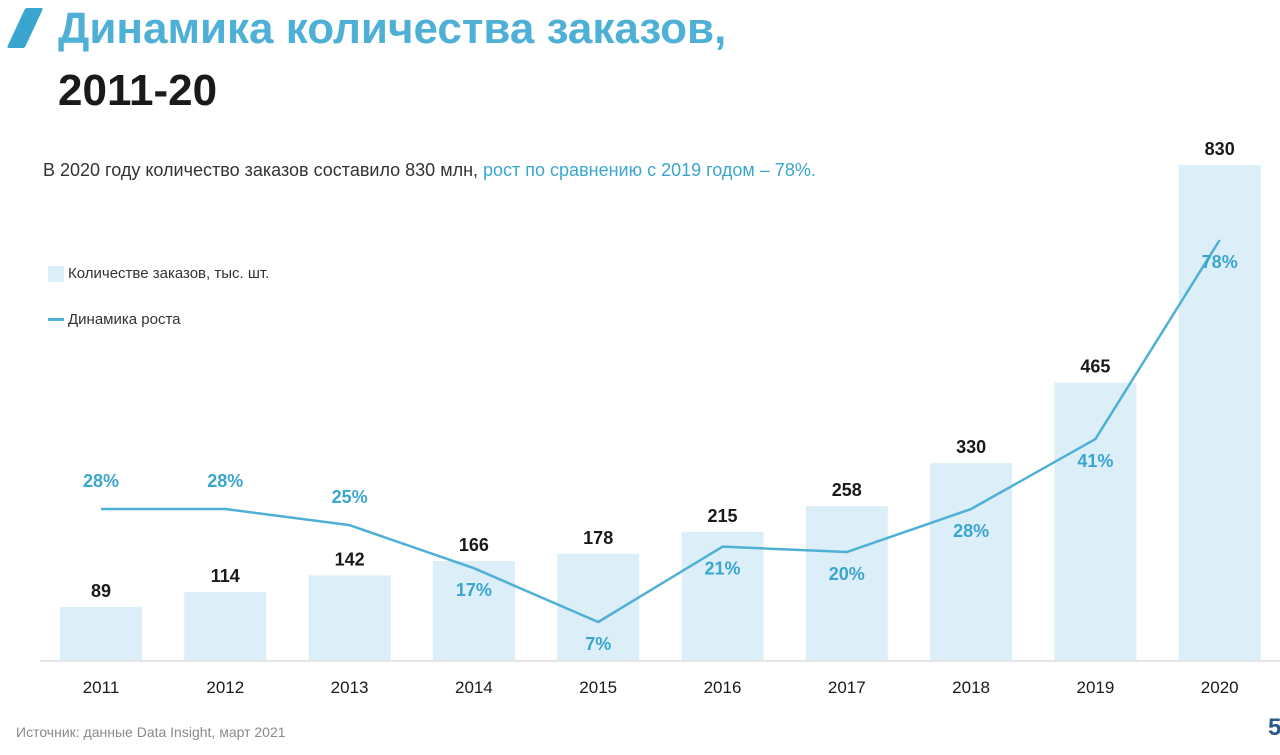  Describe the element at coordinates (474, 687) in the screenshot. I see `x-tick-label-2014: 2014` at that location.